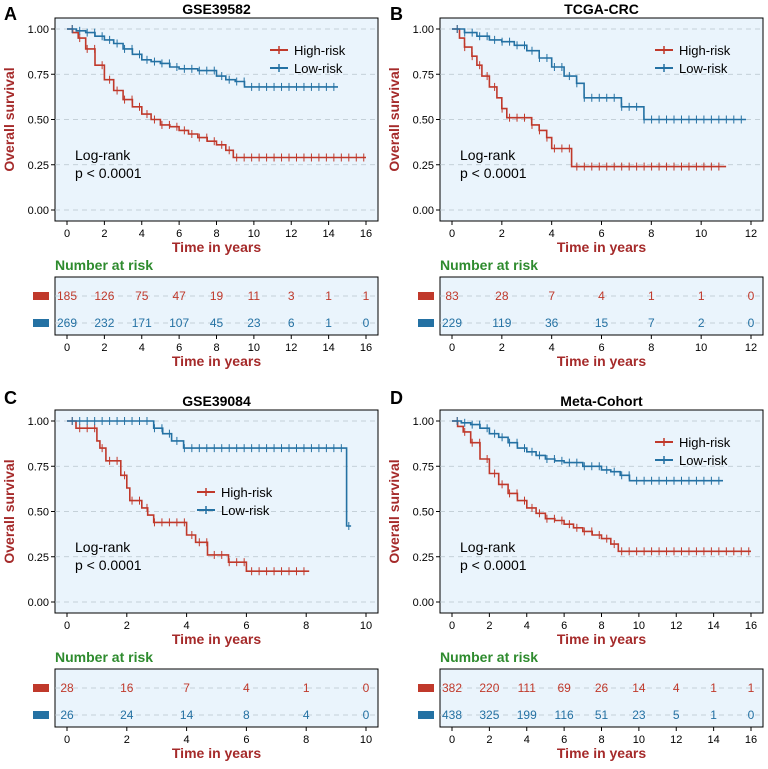 The image size is (768, 769). I want to click on risk-count: 47, so click(179, 296).